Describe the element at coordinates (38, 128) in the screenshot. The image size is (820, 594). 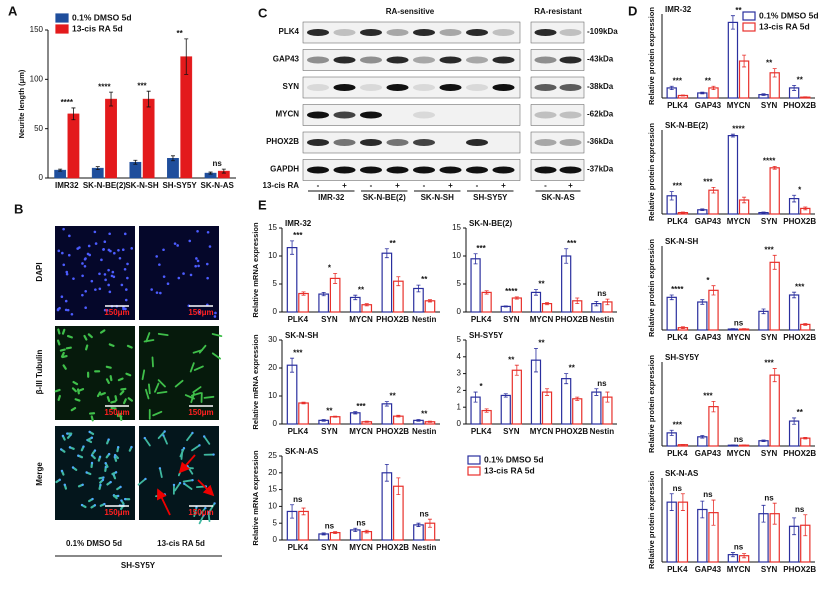
I see `y-tick-label: 50` at that location.